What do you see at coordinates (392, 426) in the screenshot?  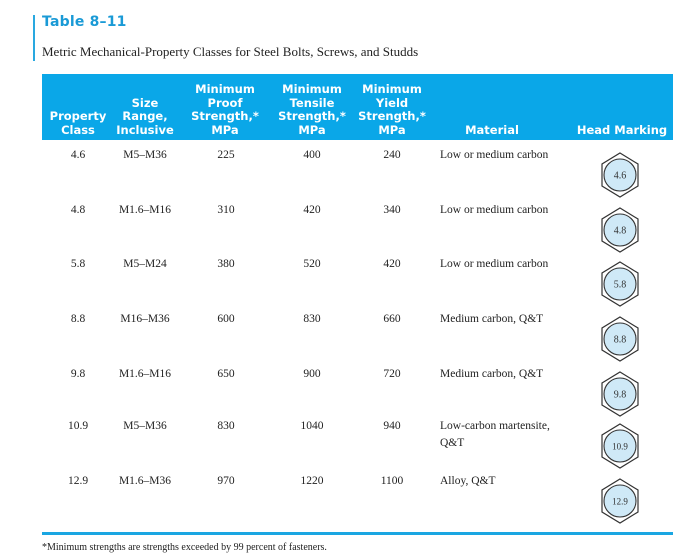 I see `cell-yield: 940` at bounding box center [392, 426].